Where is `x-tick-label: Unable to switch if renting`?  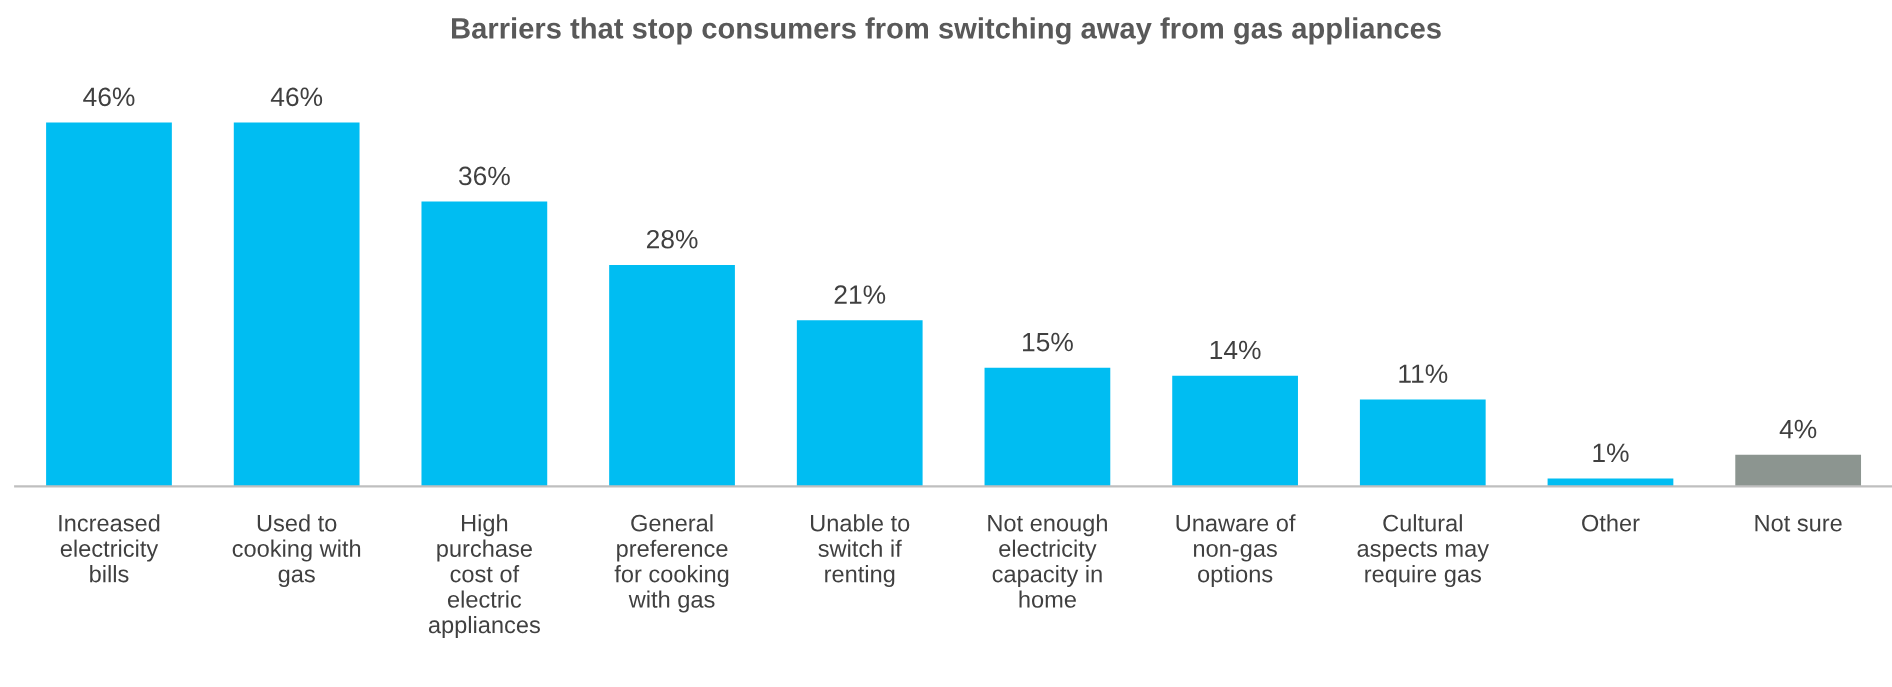 x-tick-label: Unable to switch if renting is located at coordinates (860, 551).